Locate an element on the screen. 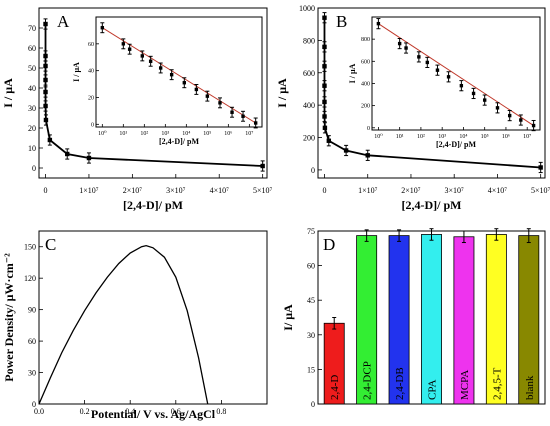  y-tick-label: 75 is located at coordinates (311, 231).